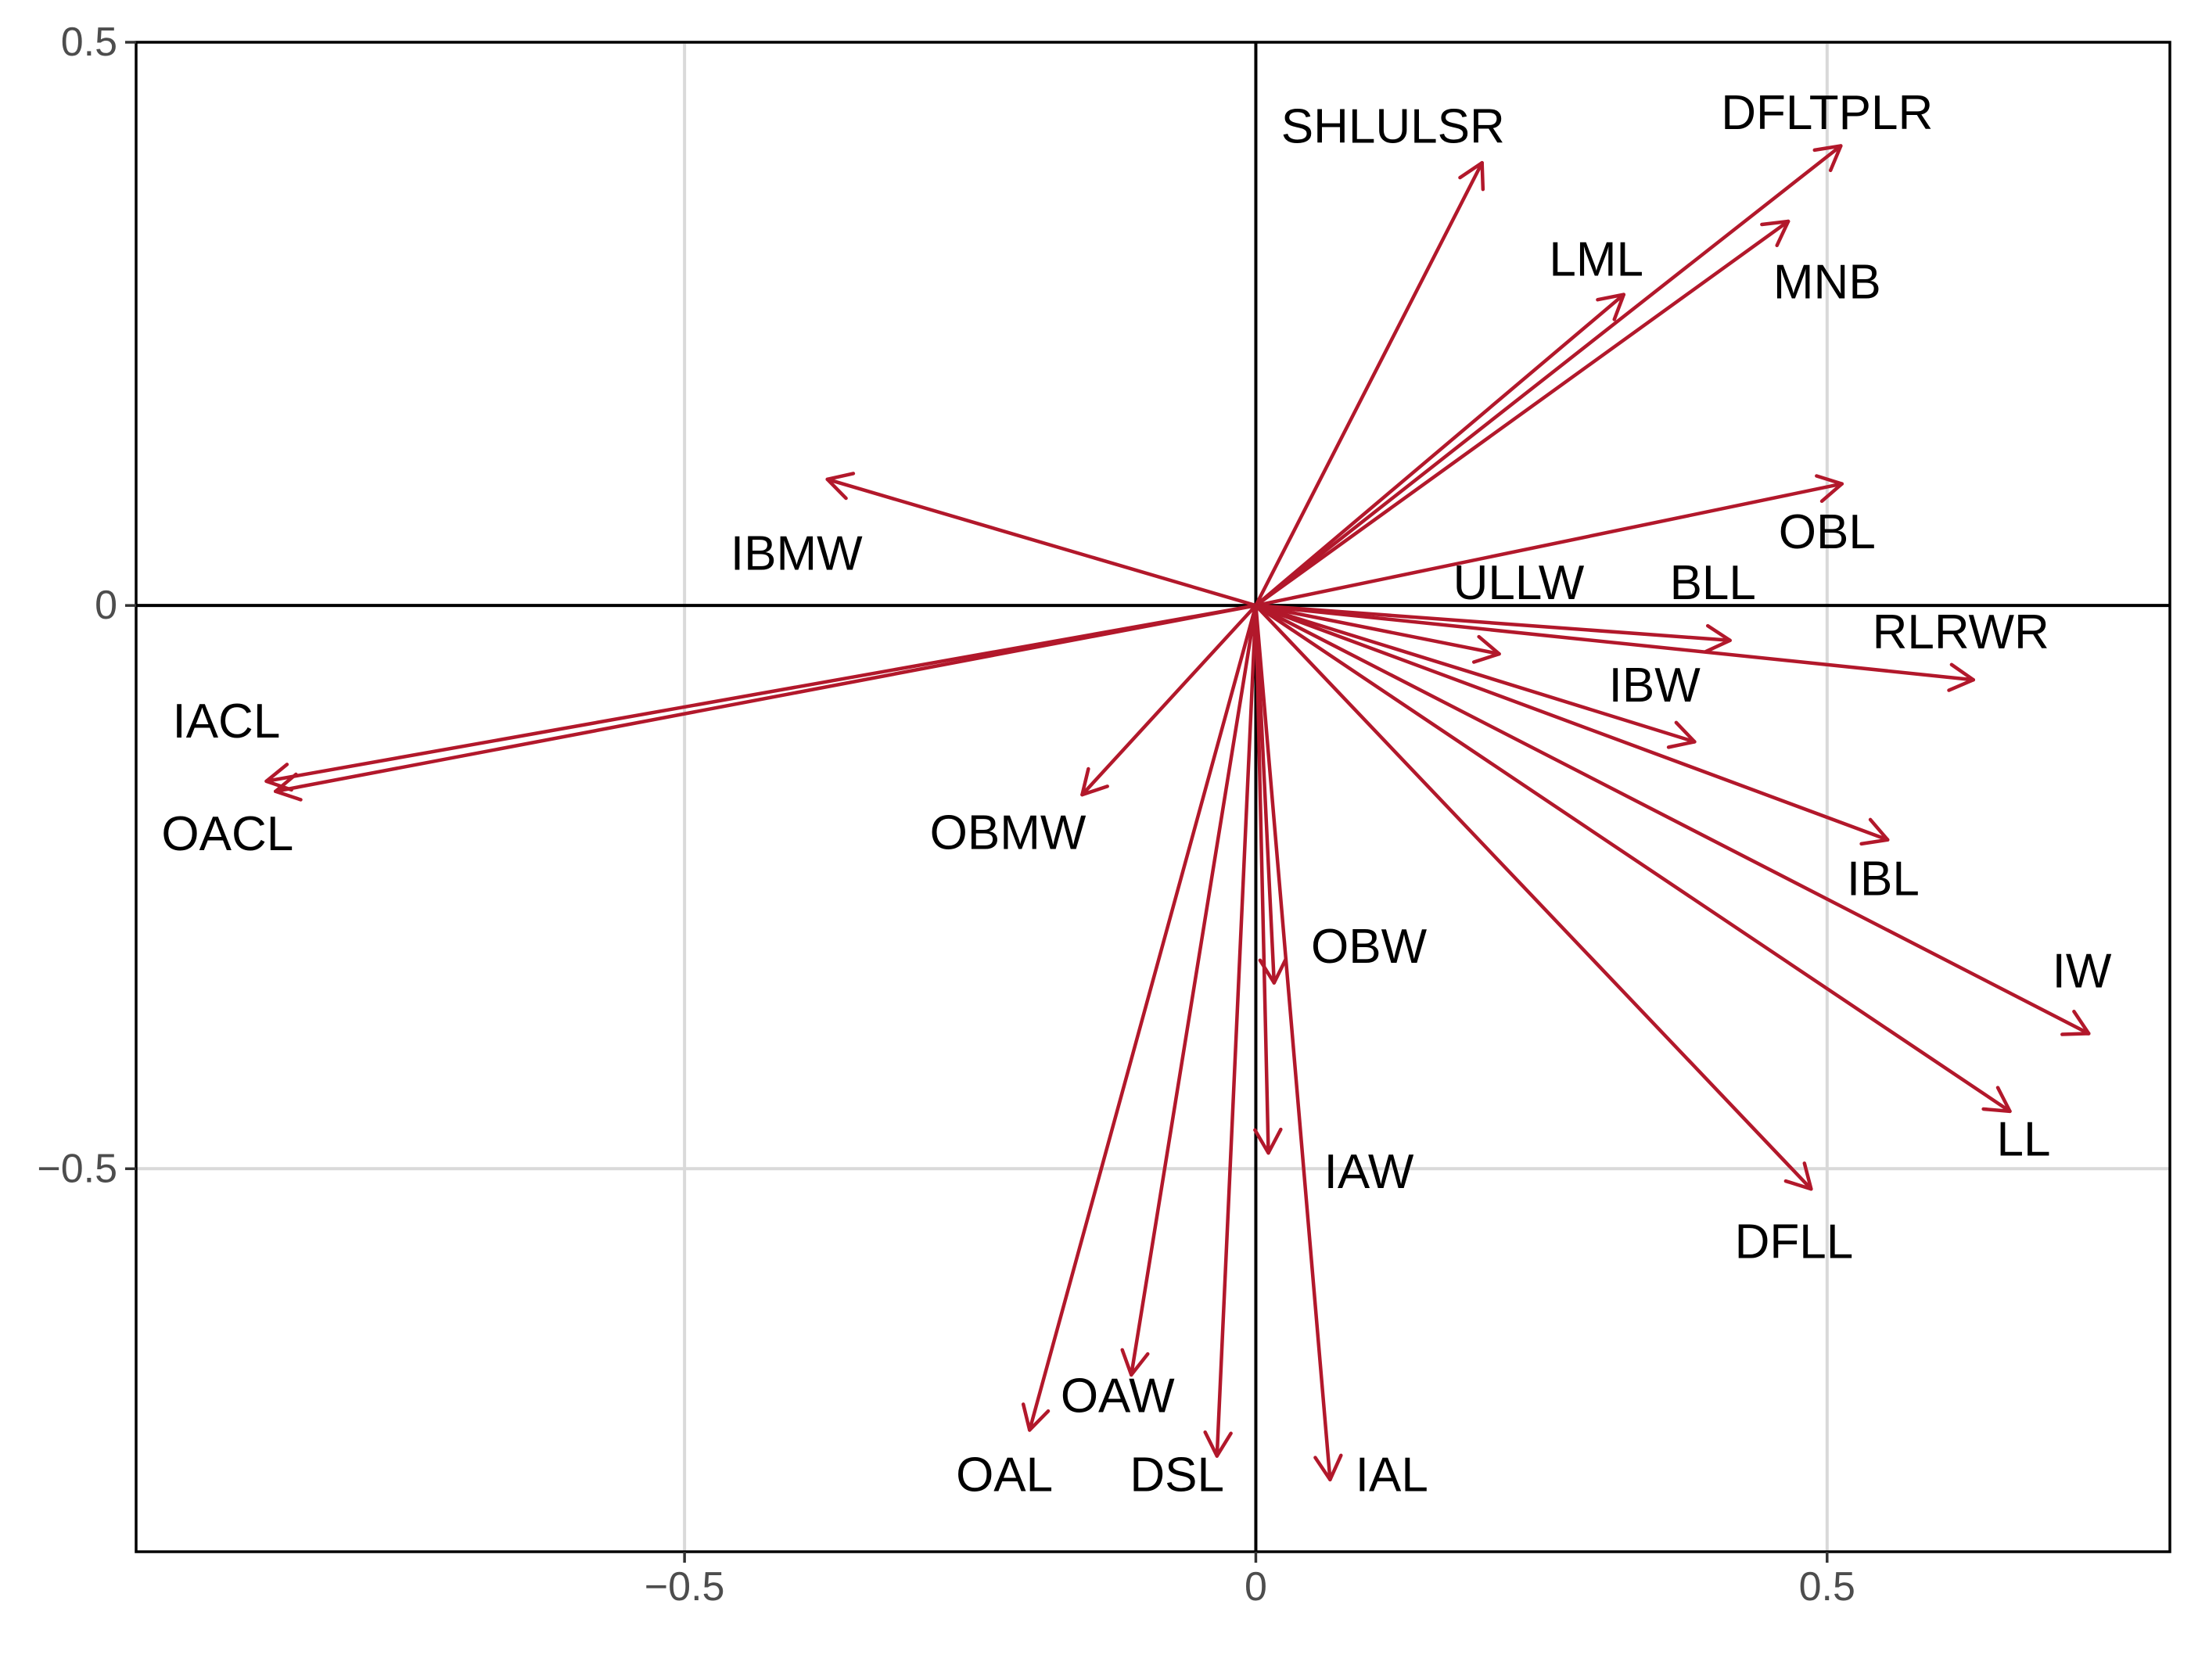  I want to click on arrow-dsl, so click(1230, 1030).